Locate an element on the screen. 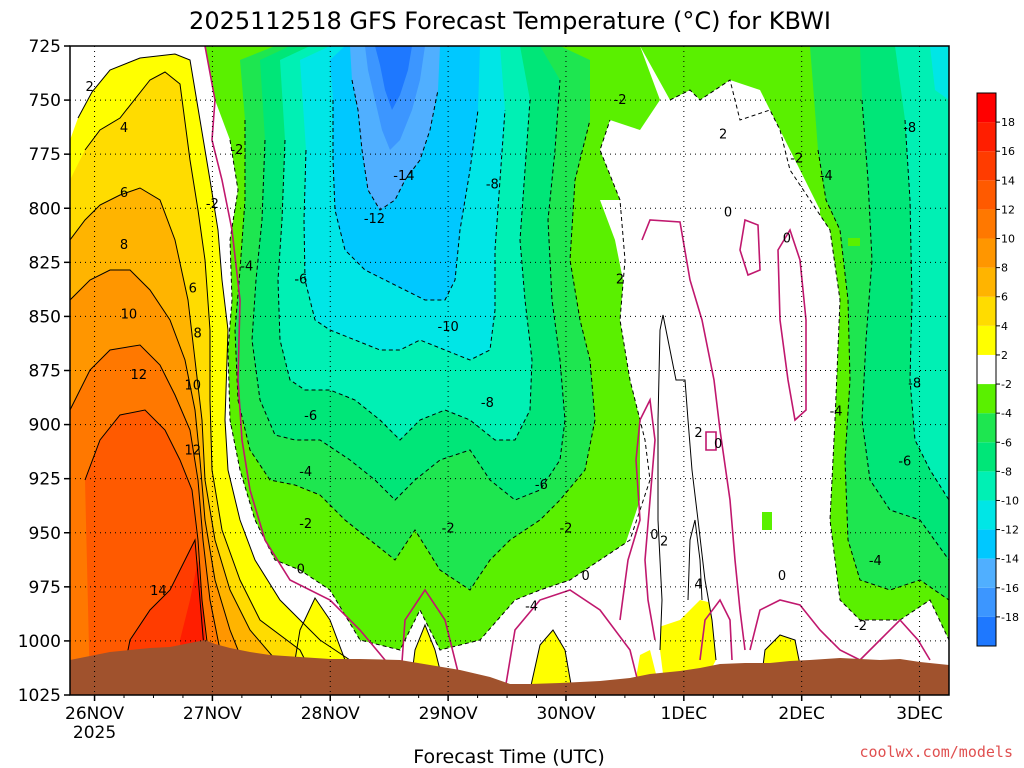 The image size is (1024, 768). x-tick-label-0: 26NOV is located at coordinates (94, 714).